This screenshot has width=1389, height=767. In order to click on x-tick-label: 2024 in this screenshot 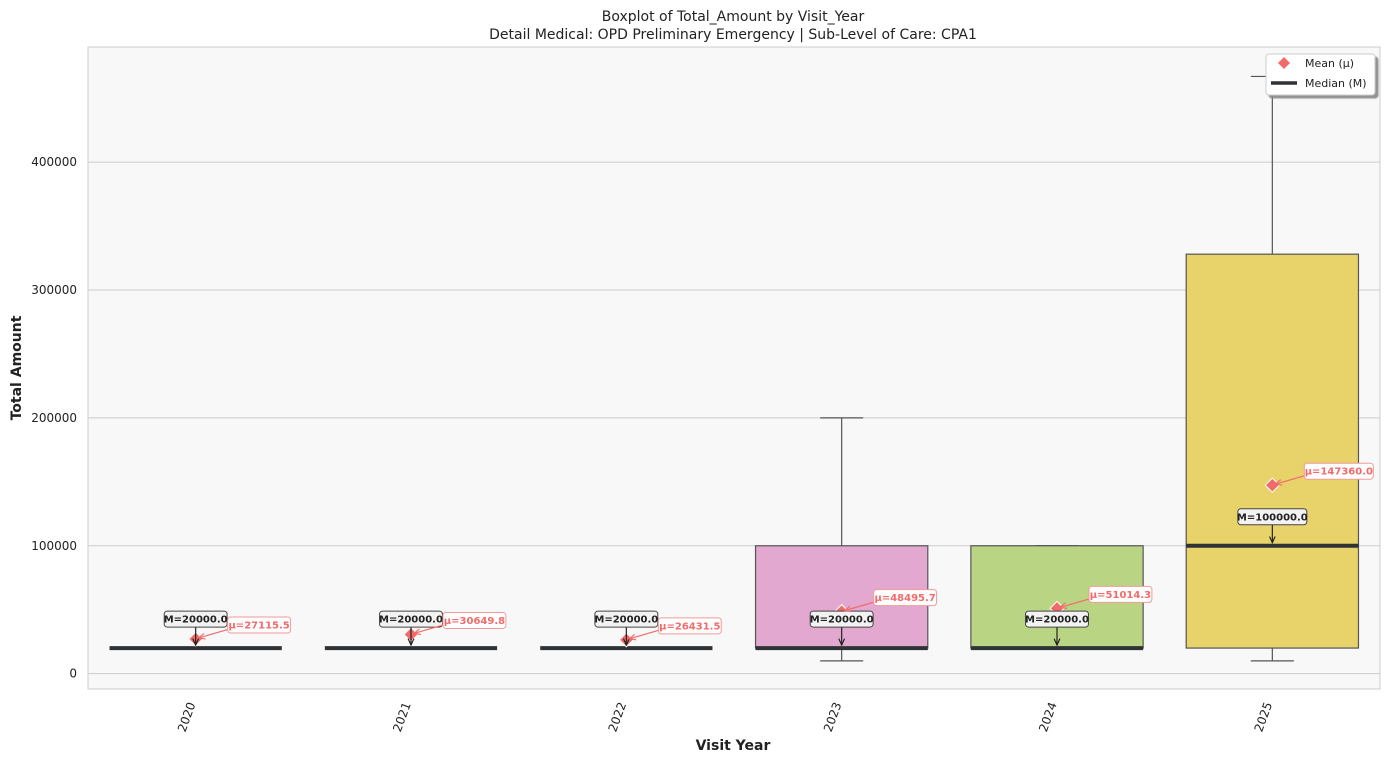, I will do `click(1048, 716)`.